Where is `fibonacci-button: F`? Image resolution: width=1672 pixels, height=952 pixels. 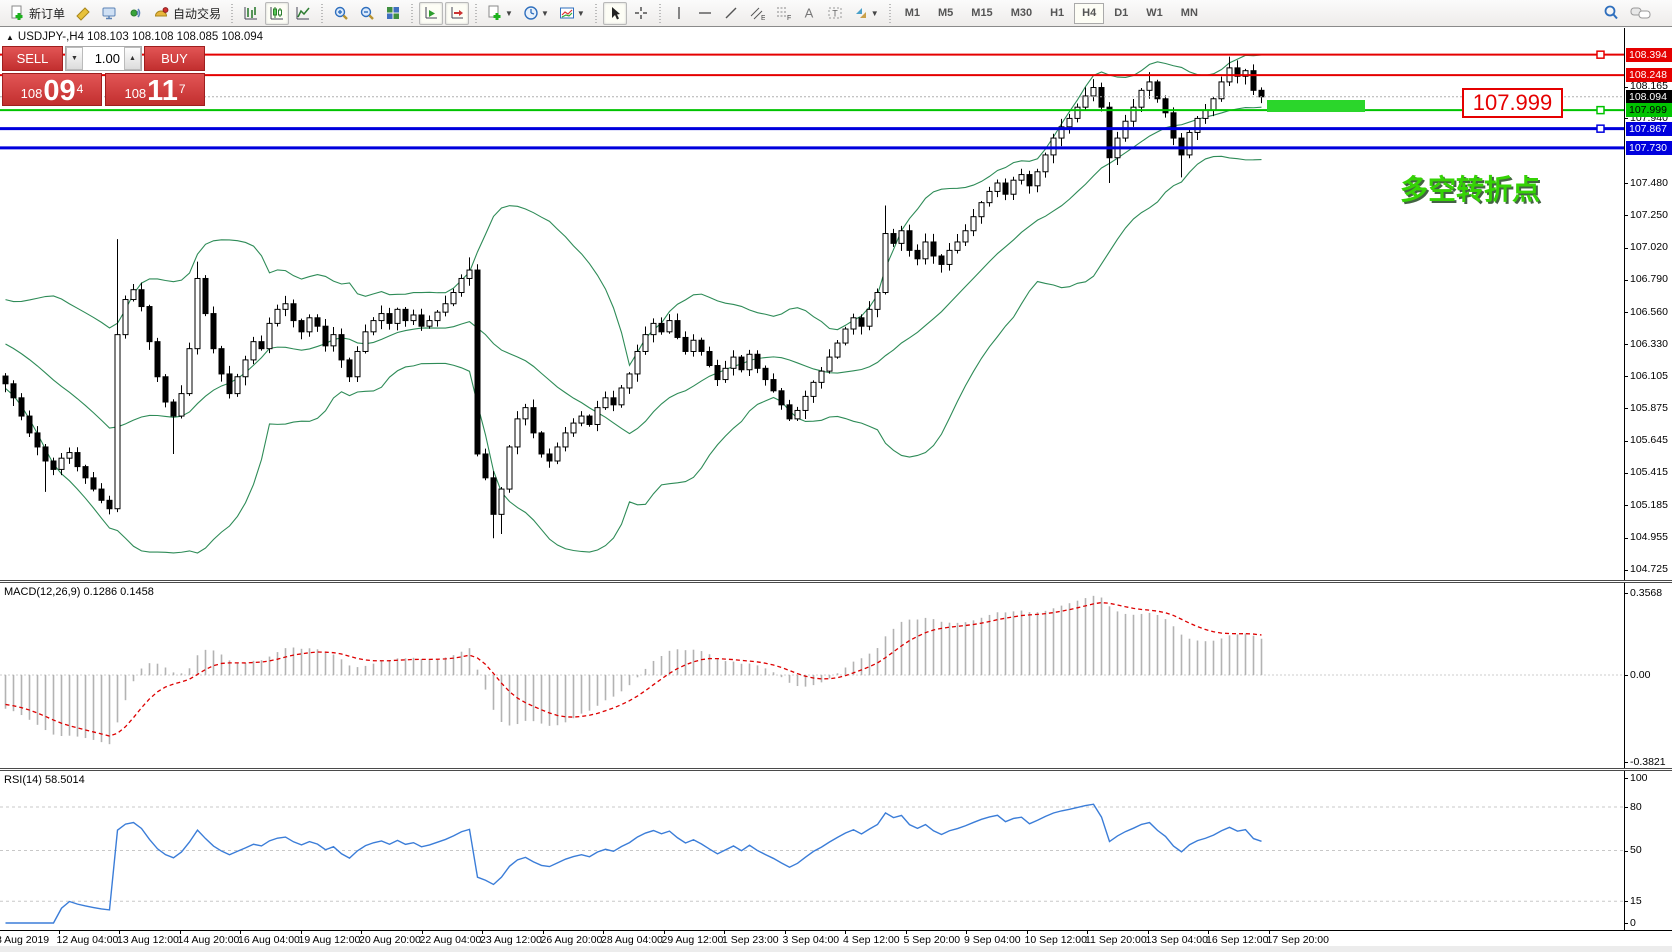 fibonacci-button: F is located at coordinates (783, 13).